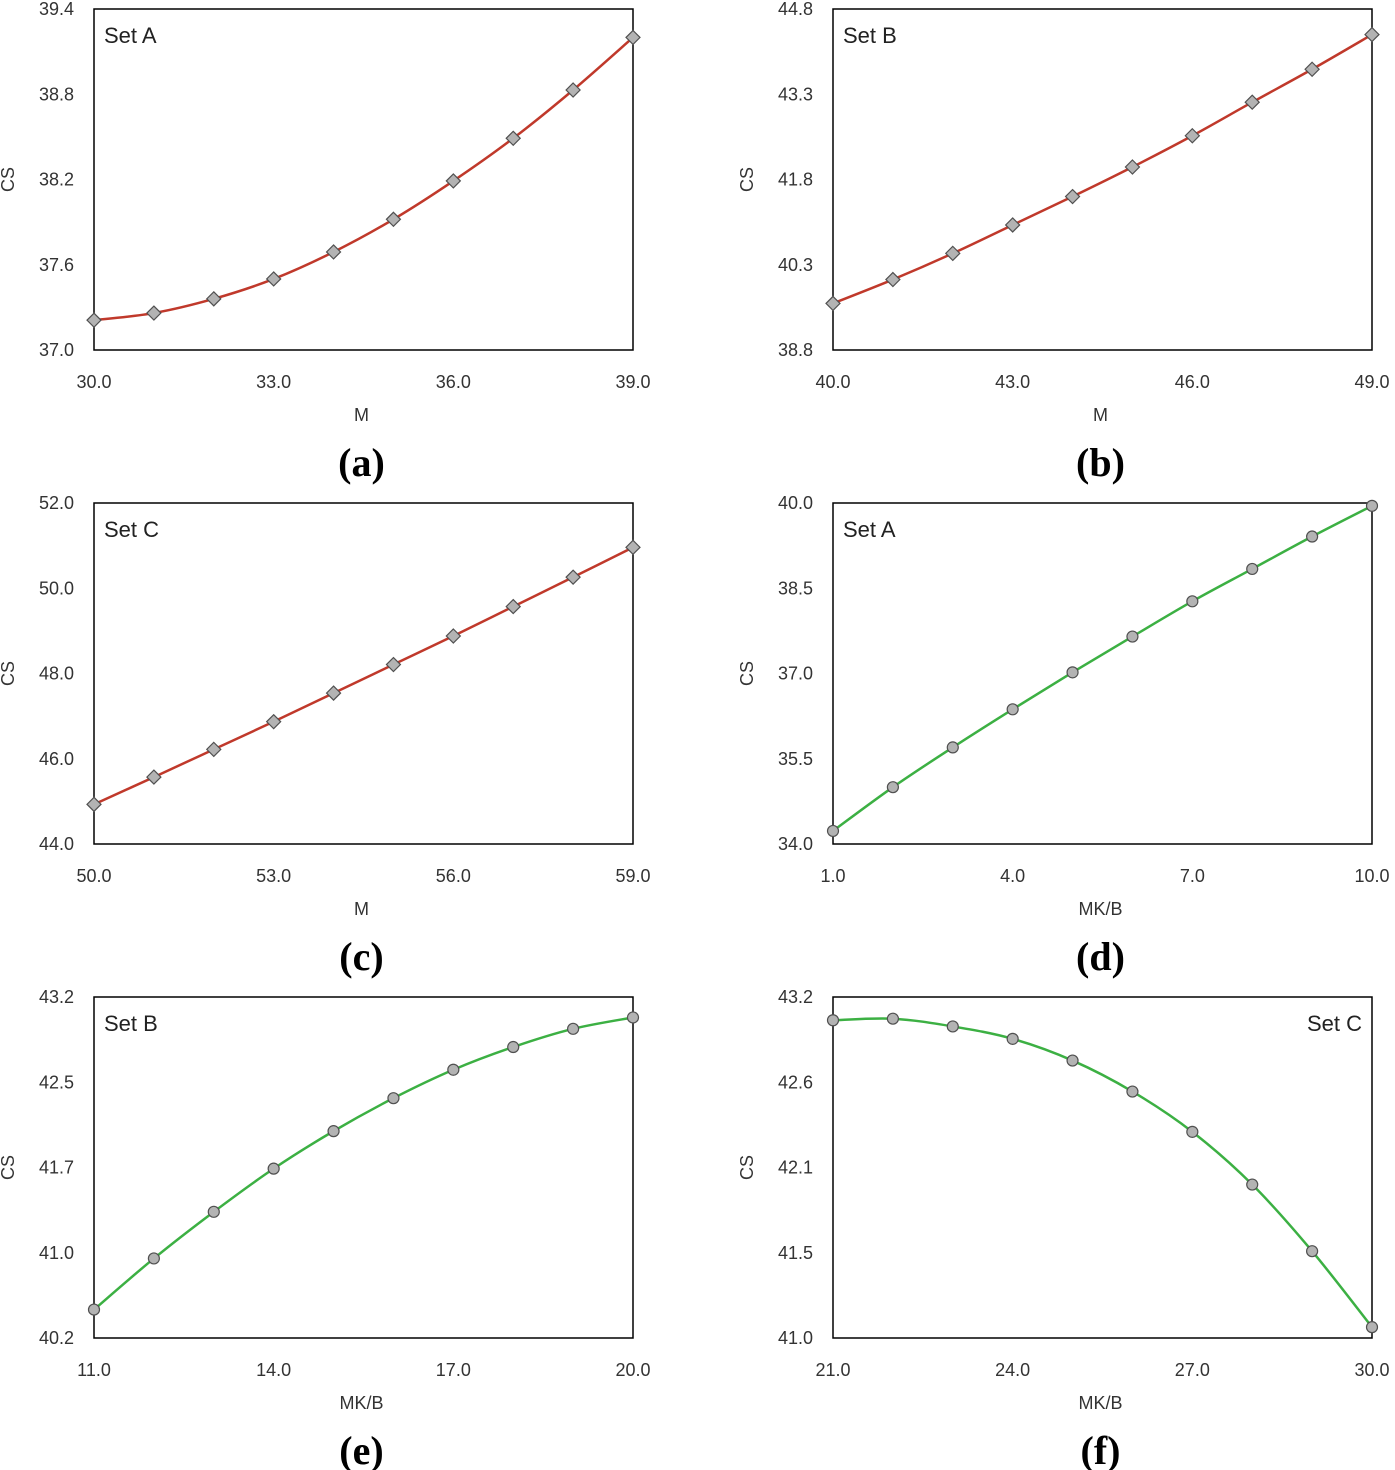 This screenshot has height=1470, width=1395. I want to click on y-tick-label: 41.8, so click(795, 180).